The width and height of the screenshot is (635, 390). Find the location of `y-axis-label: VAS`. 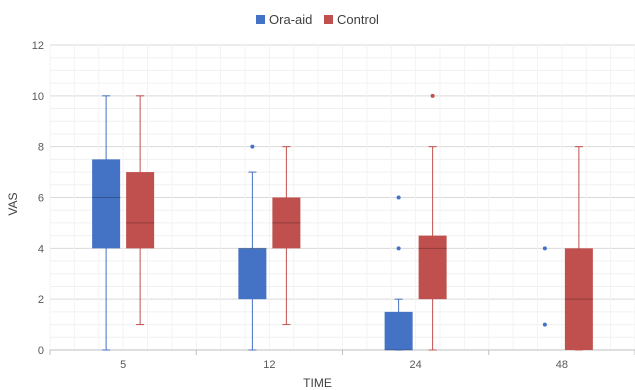

y-axis-label: VAS is located at coordinates (13, 204).